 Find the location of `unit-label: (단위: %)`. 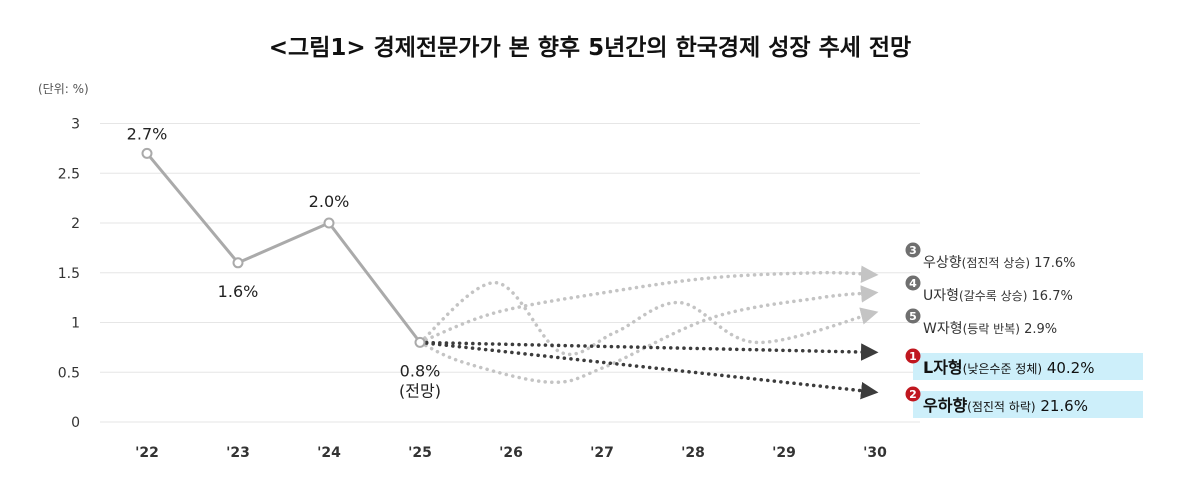

unit-label: (단위: %) is located at coordinates (63, 89).